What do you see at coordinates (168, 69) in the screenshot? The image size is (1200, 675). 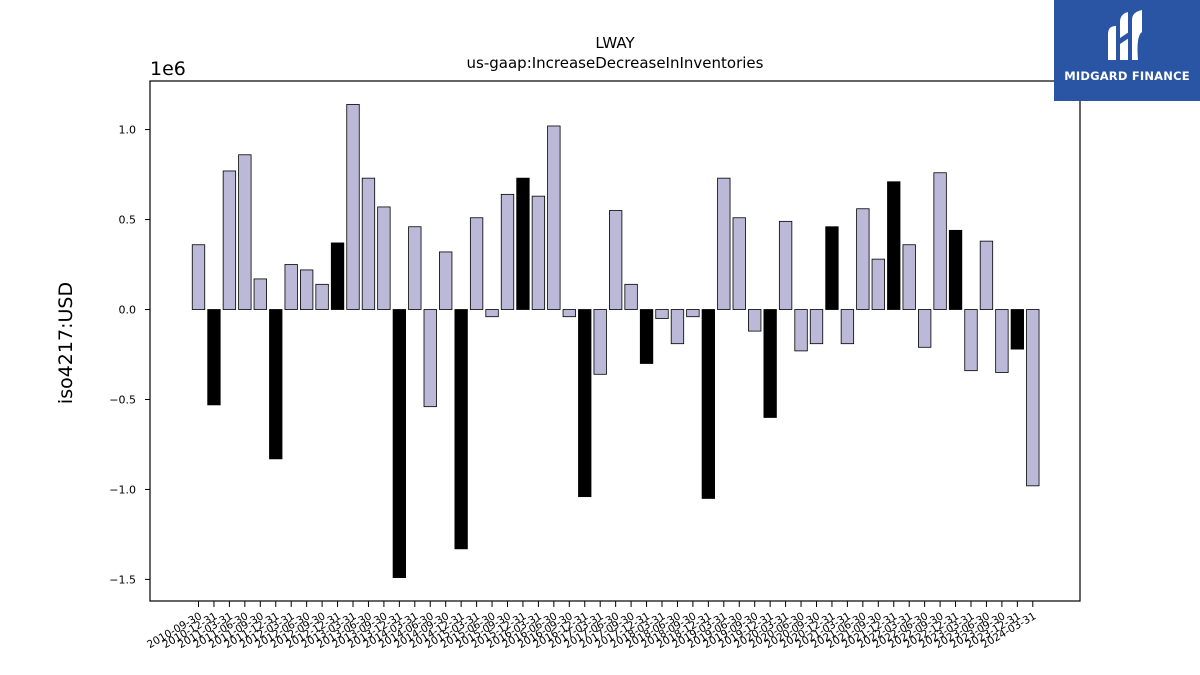 I see `y-scale-label: 1e6` at bounding box center [168, 69].